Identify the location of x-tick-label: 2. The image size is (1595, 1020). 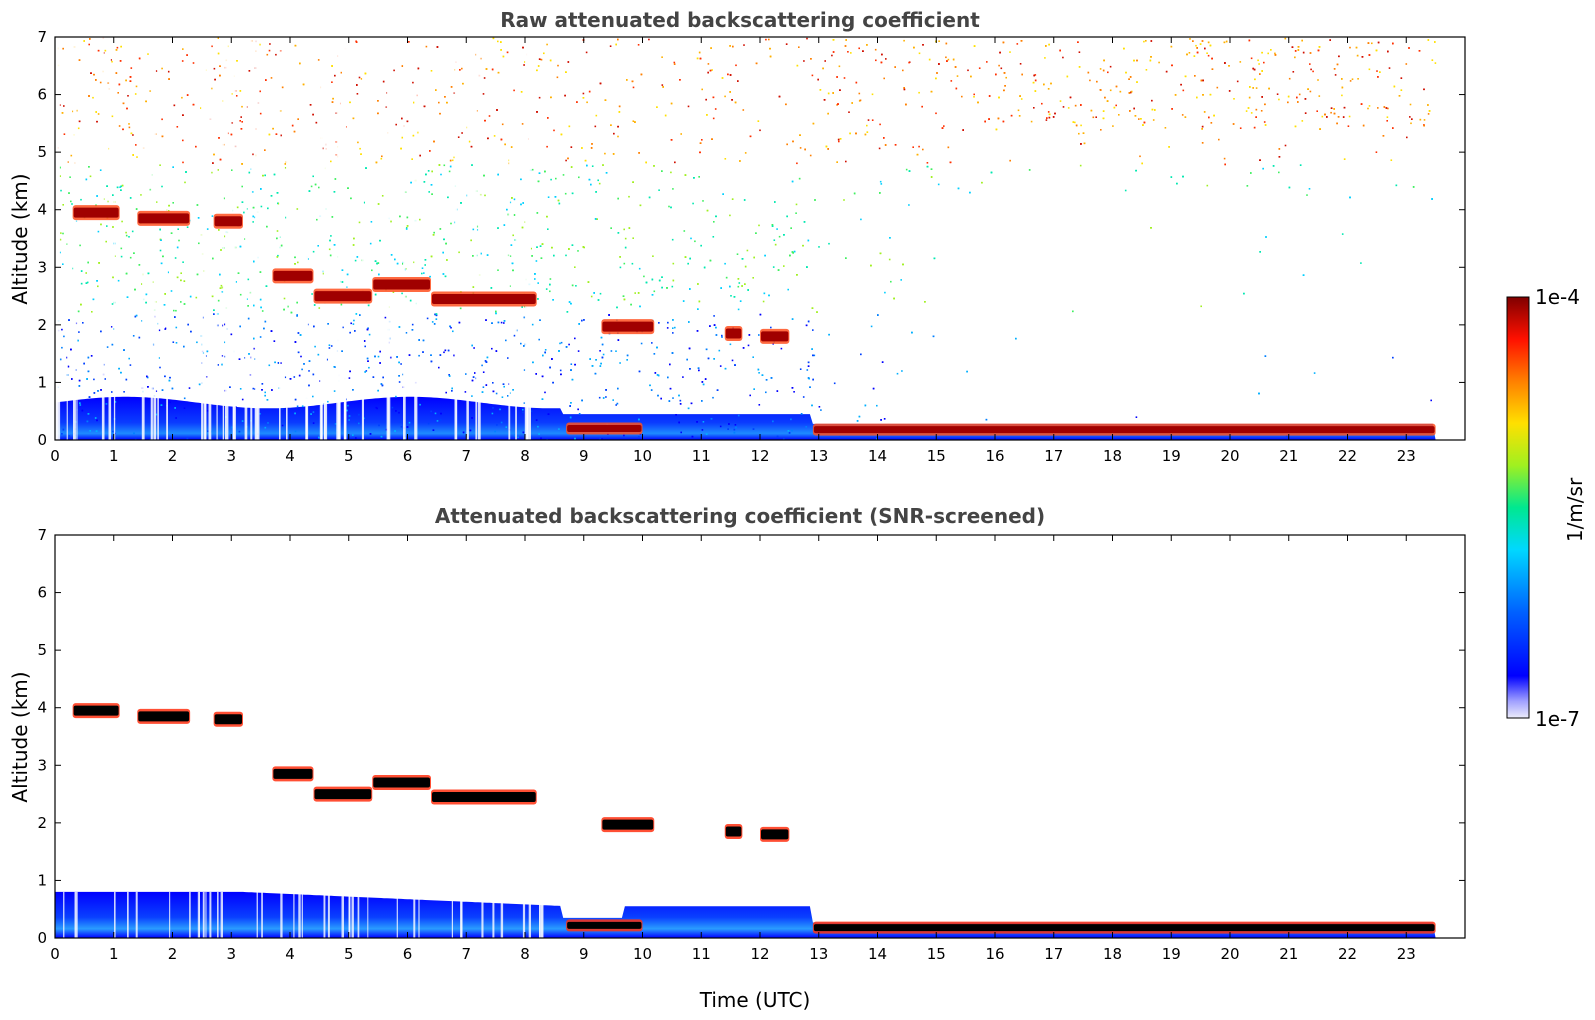
(173, 954).